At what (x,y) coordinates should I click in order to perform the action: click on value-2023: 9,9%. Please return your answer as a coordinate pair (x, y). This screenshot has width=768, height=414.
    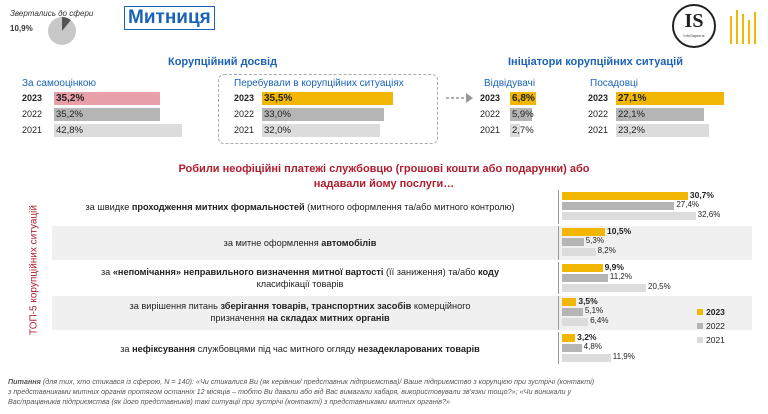
    Looking at the image, I should click on (614, 267).